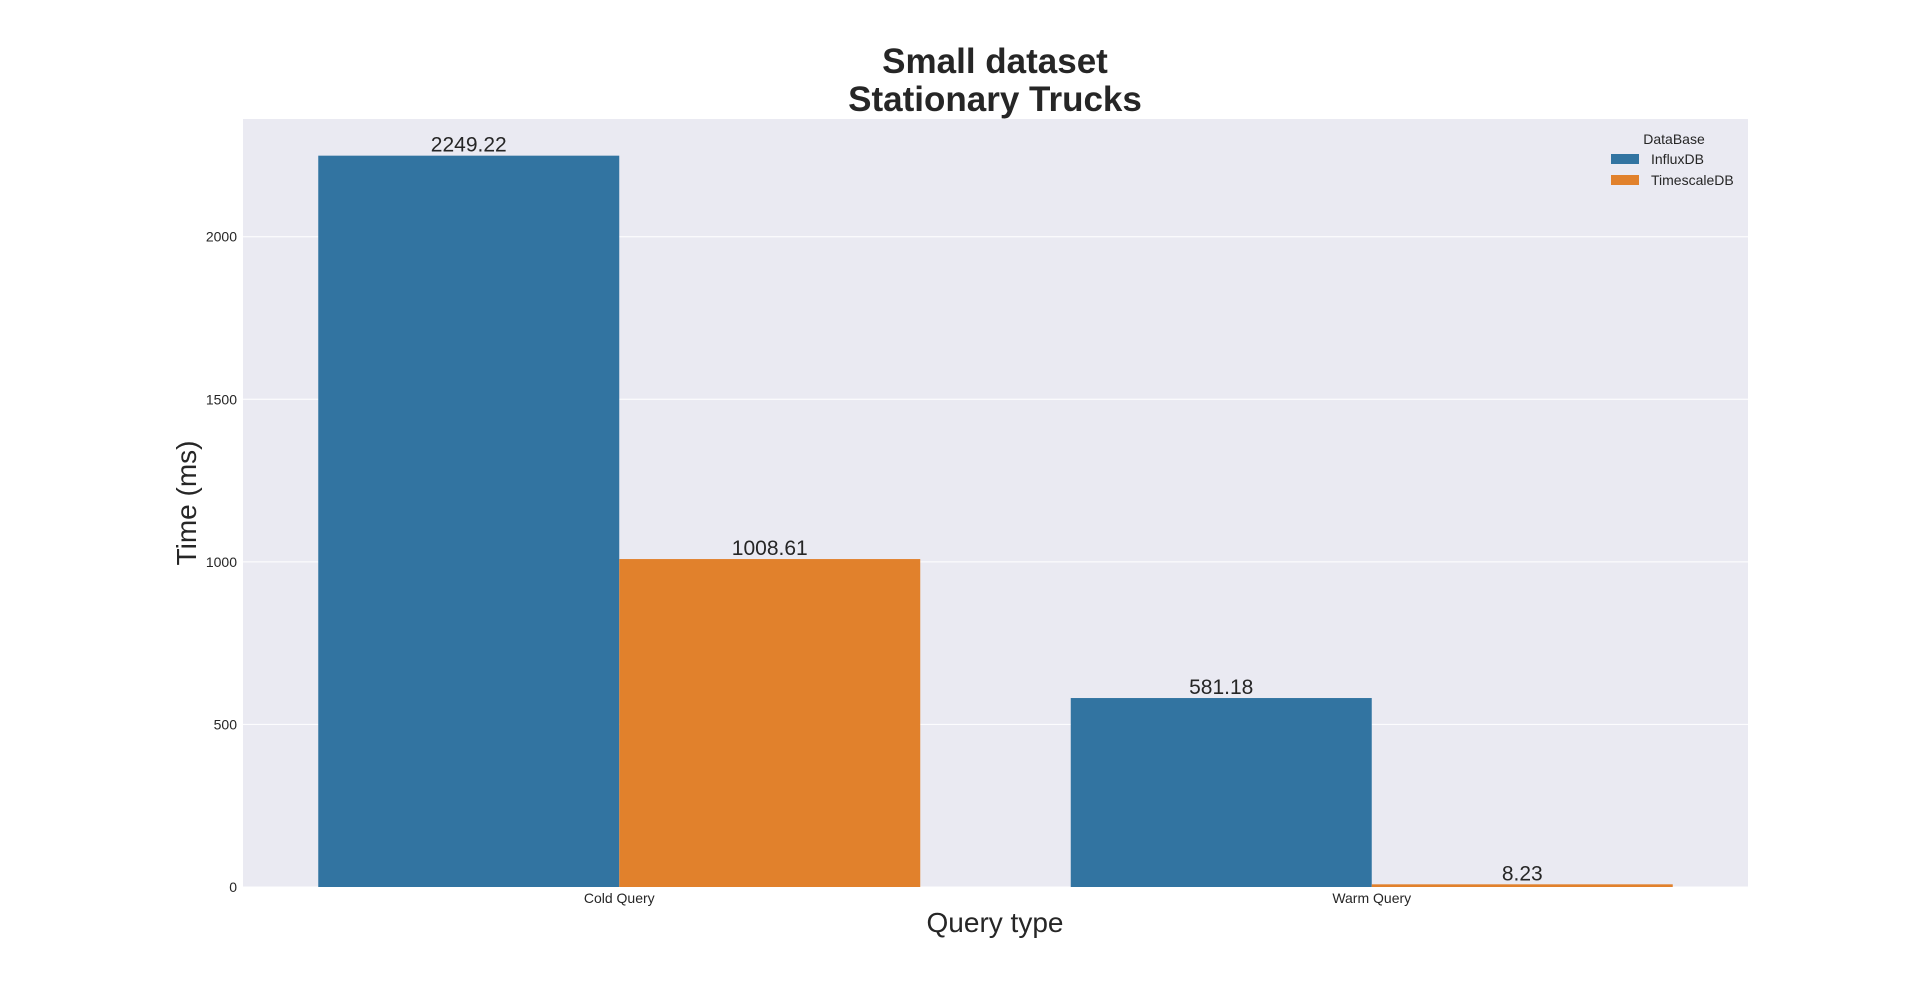 This screenshot has width=1920, height=985. Describe the element at coordinates (1522, 873) in the screenshot. I see `data-label: 8.23` at that location.